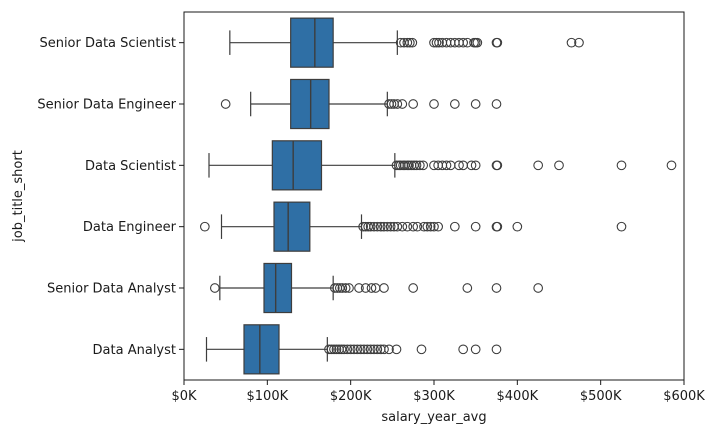 This screenshot has width=715, height=433. I want to click on x-tick-label: $100K, so click(268, 396).